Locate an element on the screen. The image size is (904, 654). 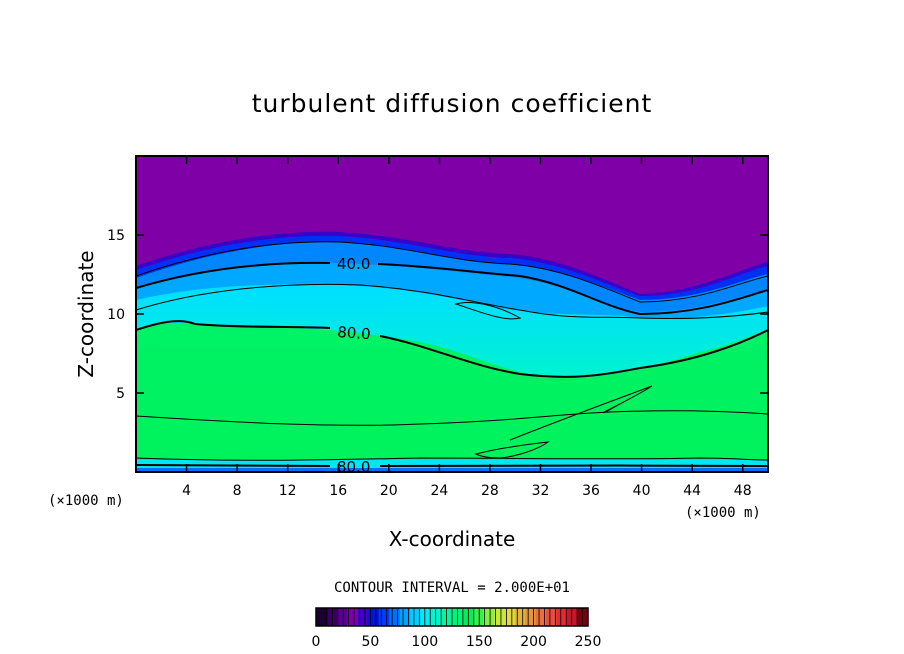
contour-label-80-mid: 80.0 is located at coordinates (354, 333).